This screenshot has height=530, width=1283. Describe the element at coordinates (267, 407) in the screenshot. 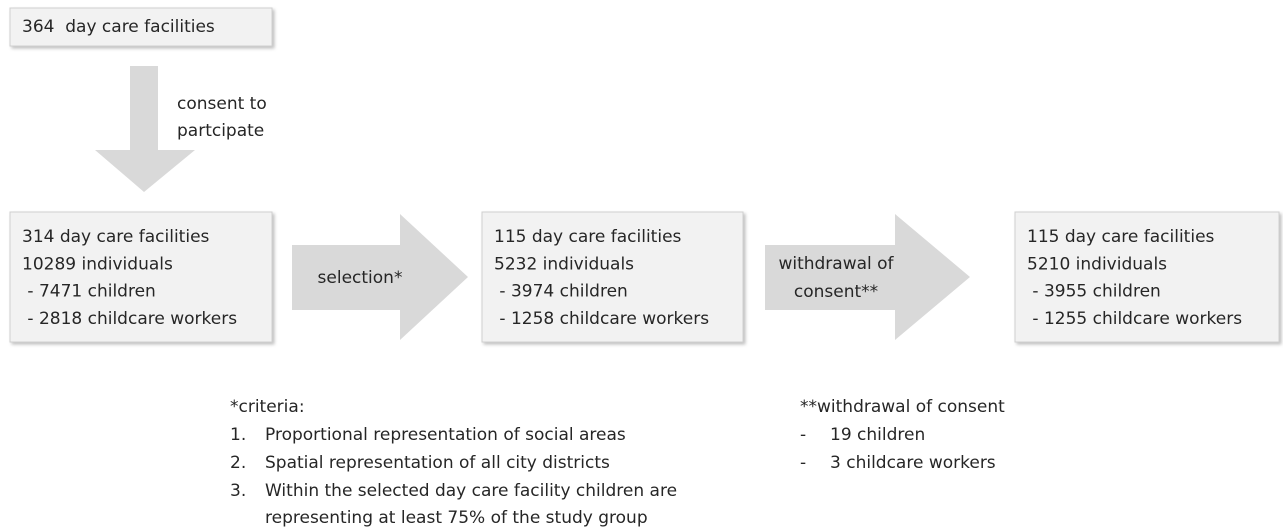

I see `note-title: *criteria:` at that location.